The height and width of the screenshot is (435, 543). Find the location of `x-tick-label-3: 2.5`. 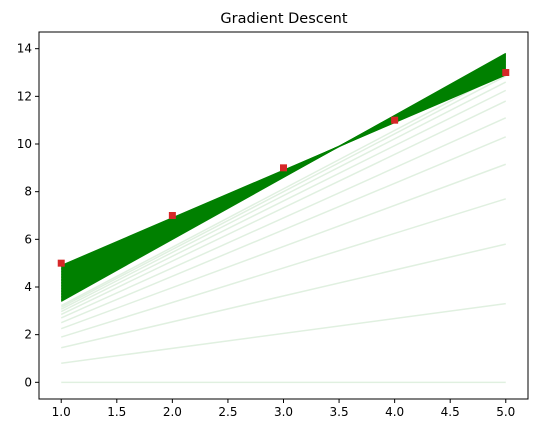

x-tick-label-3: 2.5 is located at coordinates (227, 412).